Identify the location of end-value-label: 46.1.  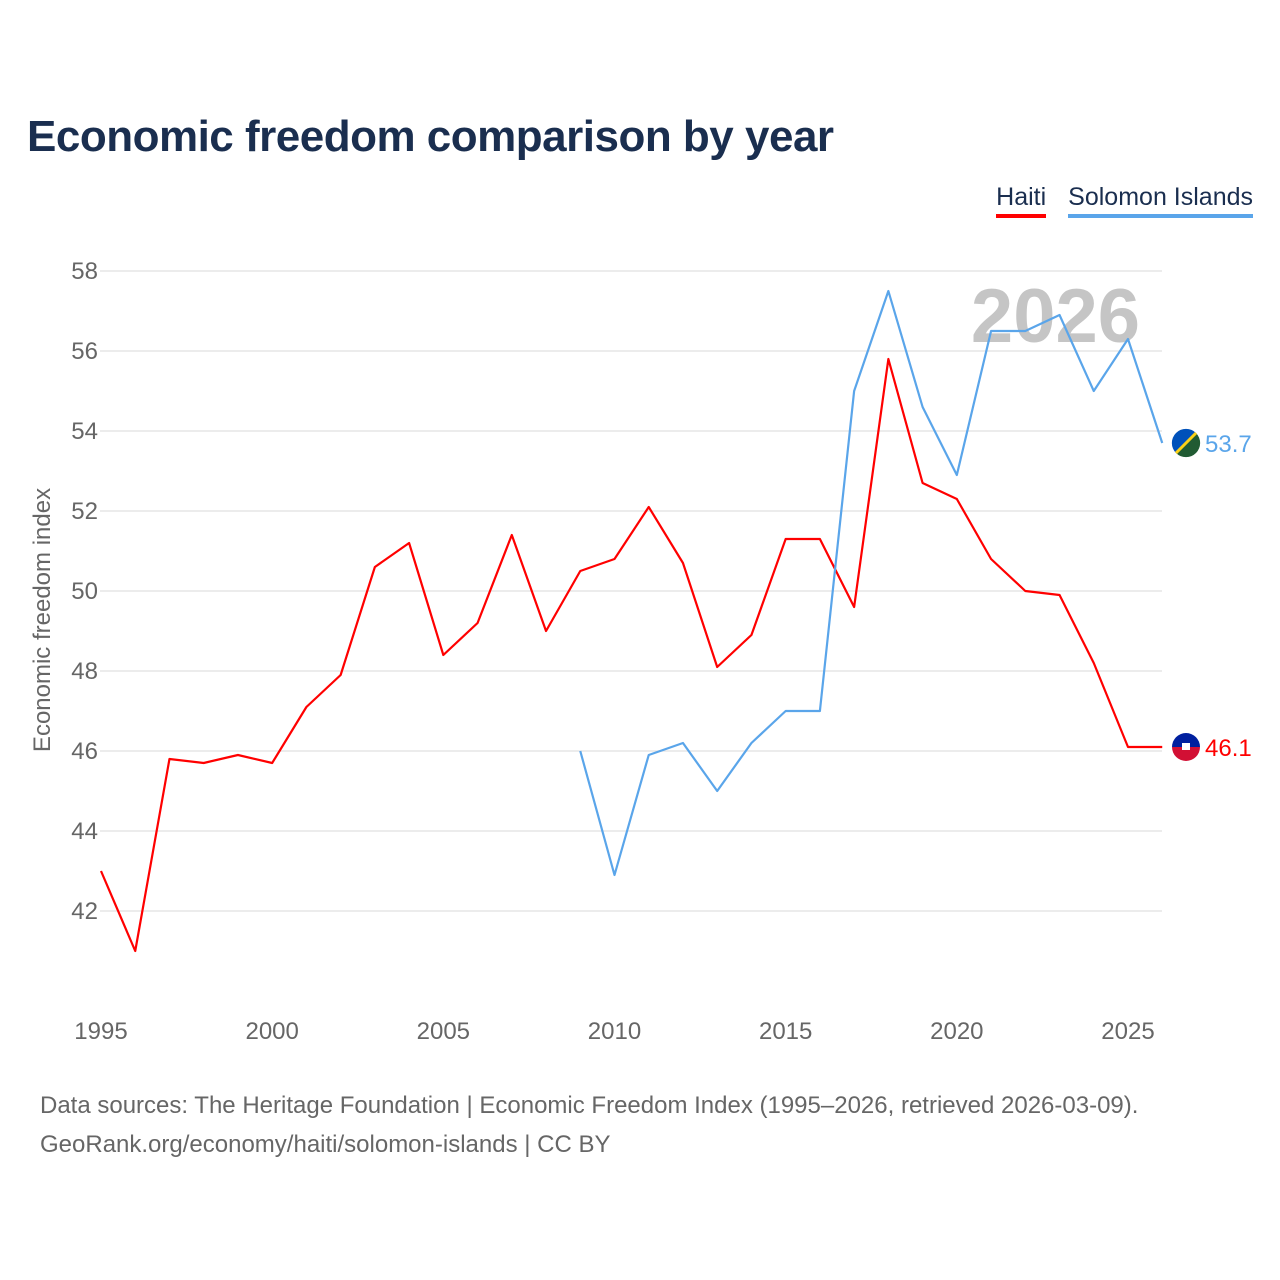
(1228, 748).